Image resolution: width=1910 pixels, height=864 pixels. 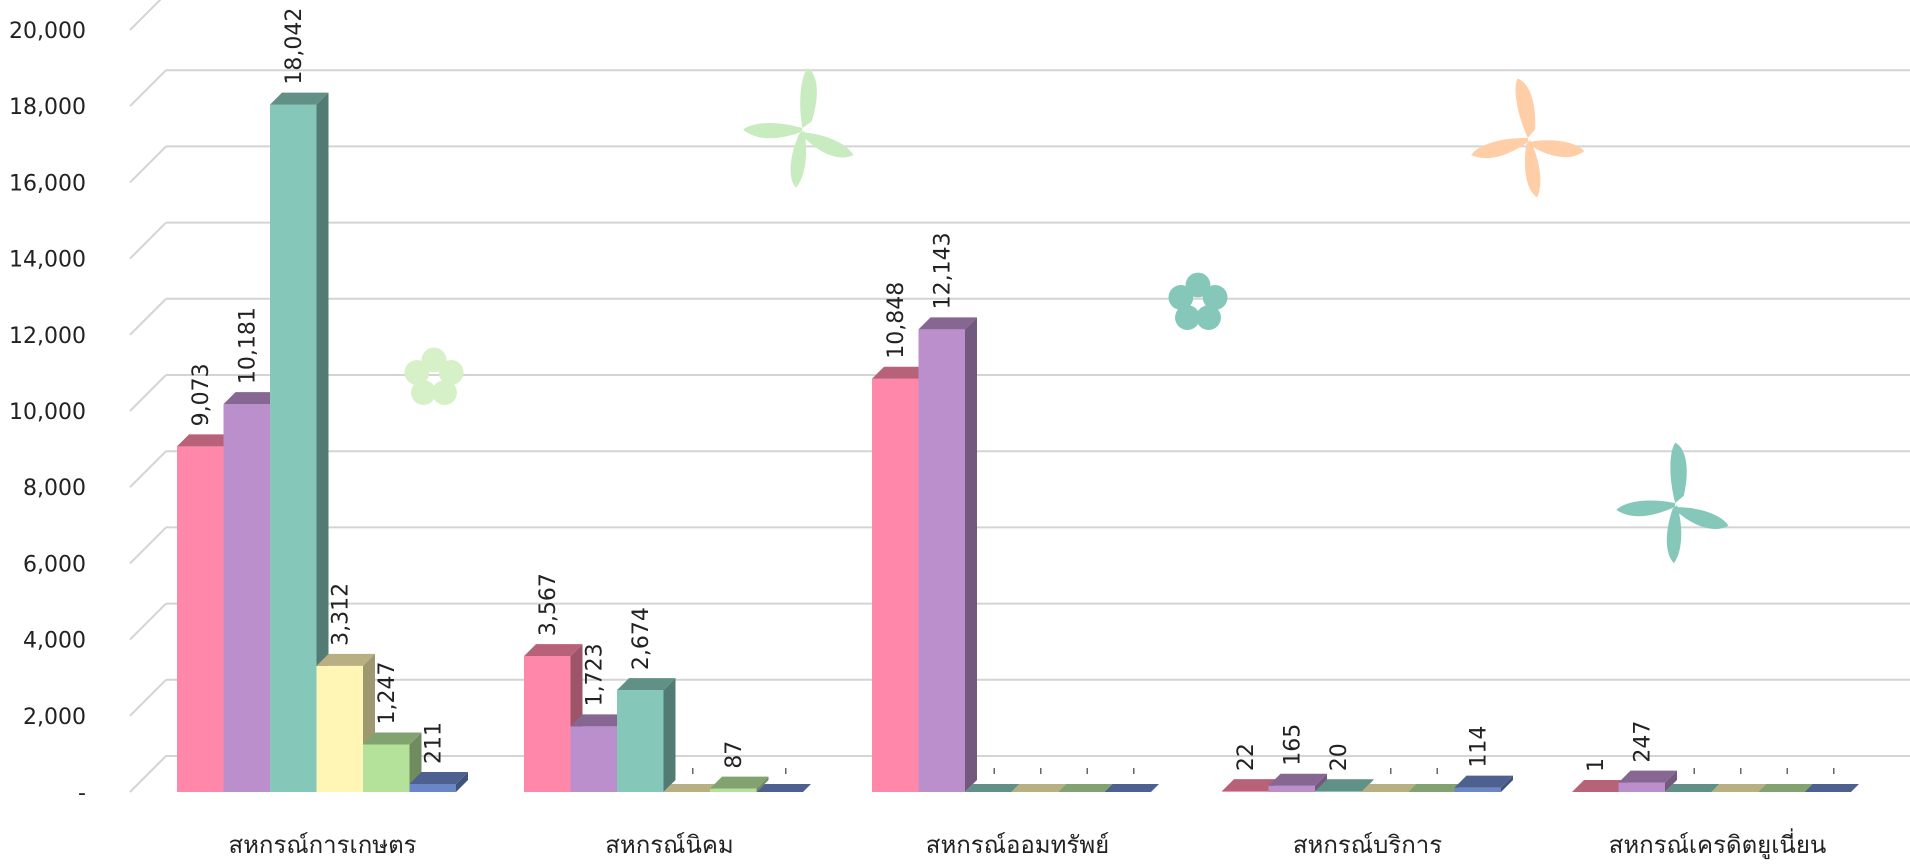 I want to click on y-tick-label: 18,000, so click(x=47, y=107).